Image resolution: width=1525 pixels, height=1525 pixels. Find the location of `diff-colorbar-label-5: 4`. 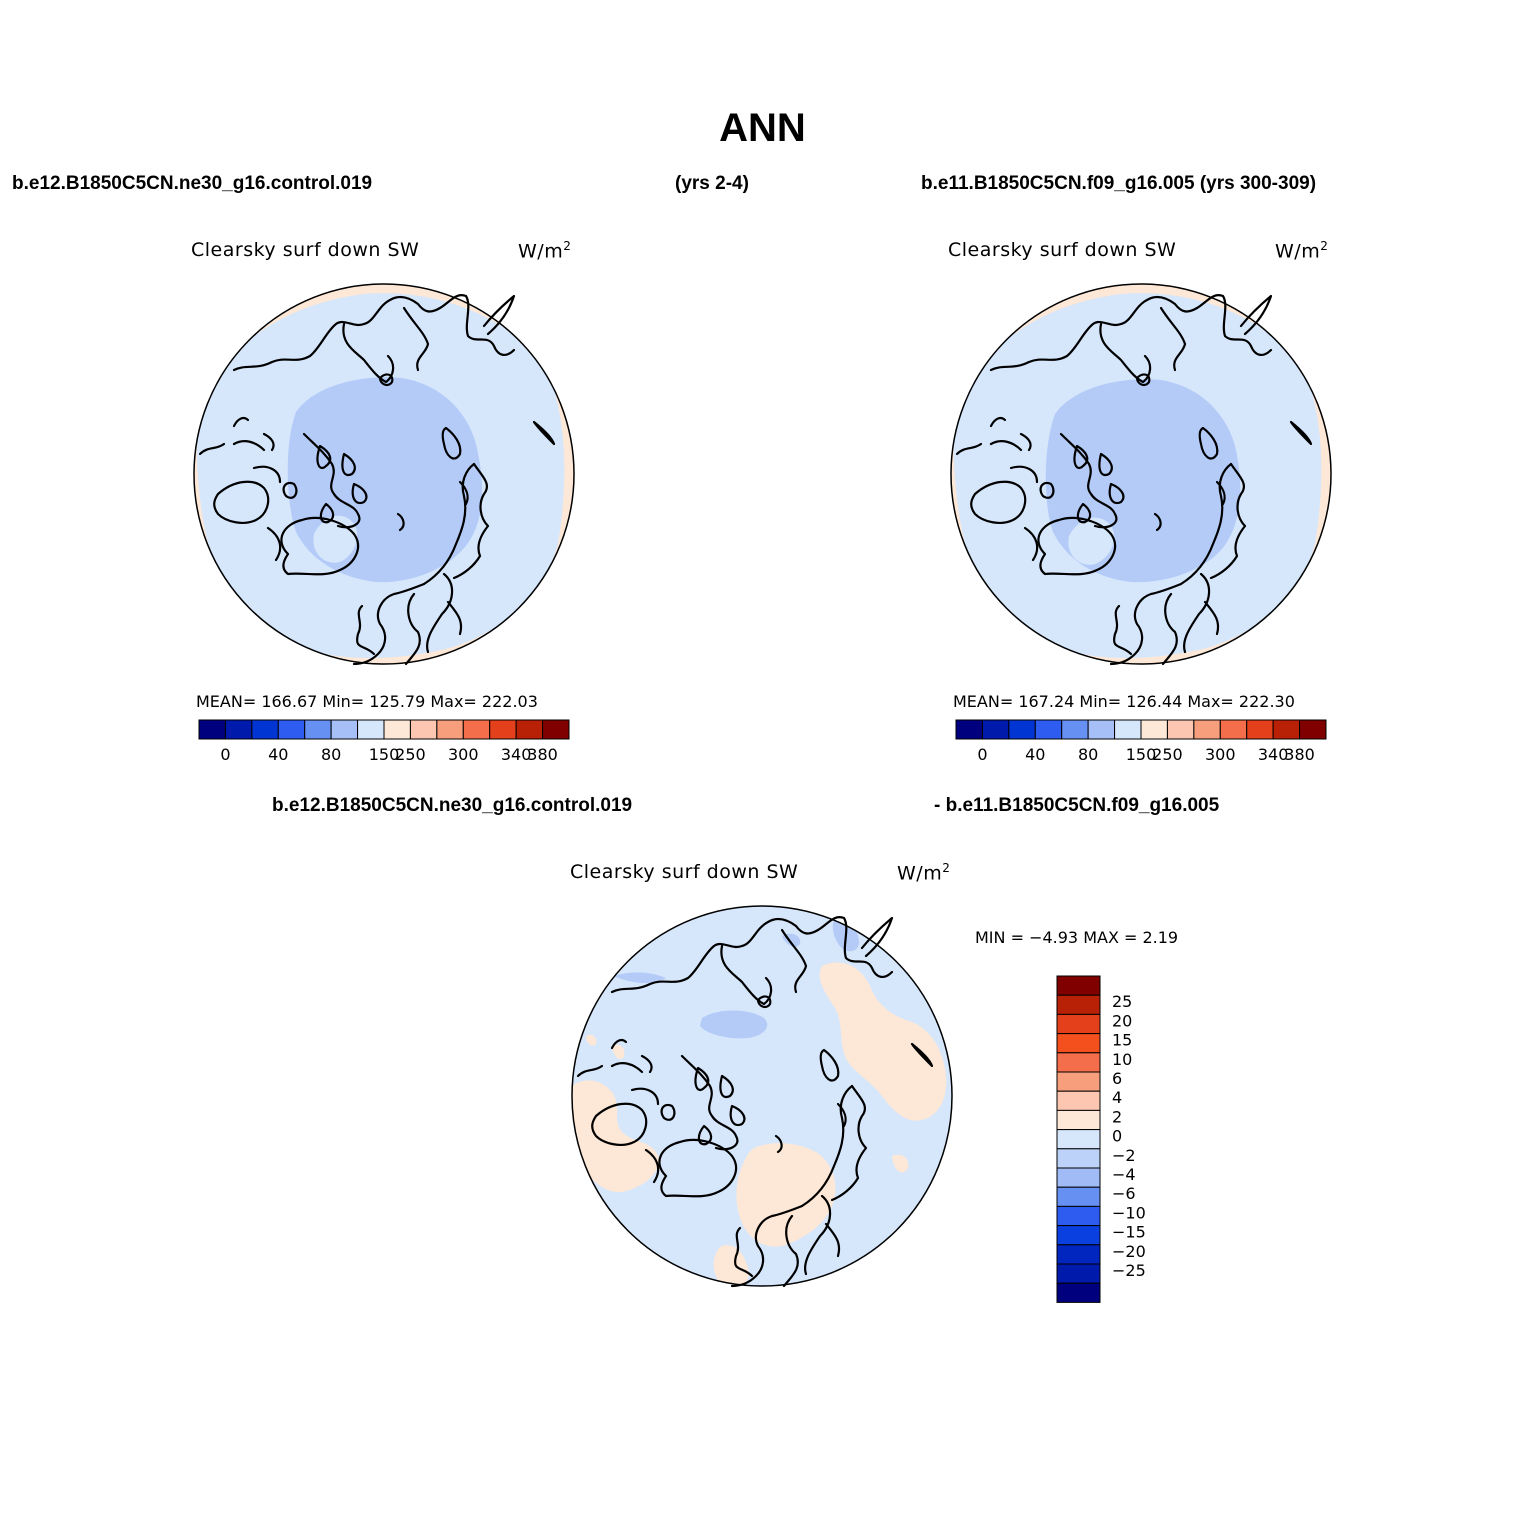

diff-colorbar-label-5: 4 is located at coordinates (1117, 1097).